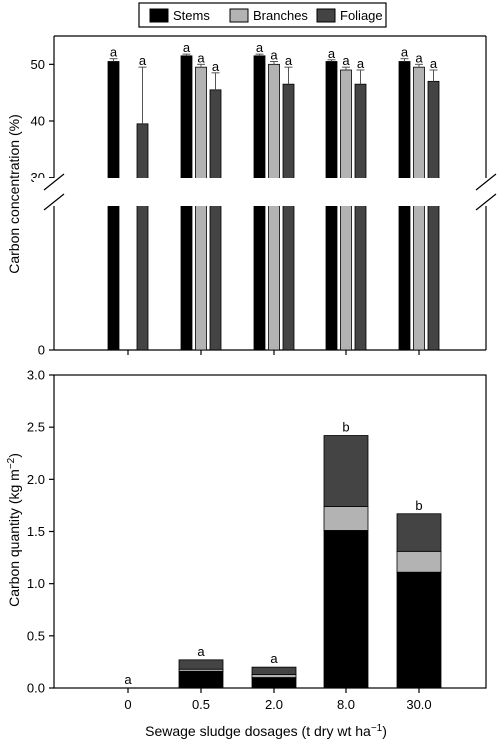 This screenshot has height=747, width=500. I want to click on top-ytick-label: 0, so click(41, 350).